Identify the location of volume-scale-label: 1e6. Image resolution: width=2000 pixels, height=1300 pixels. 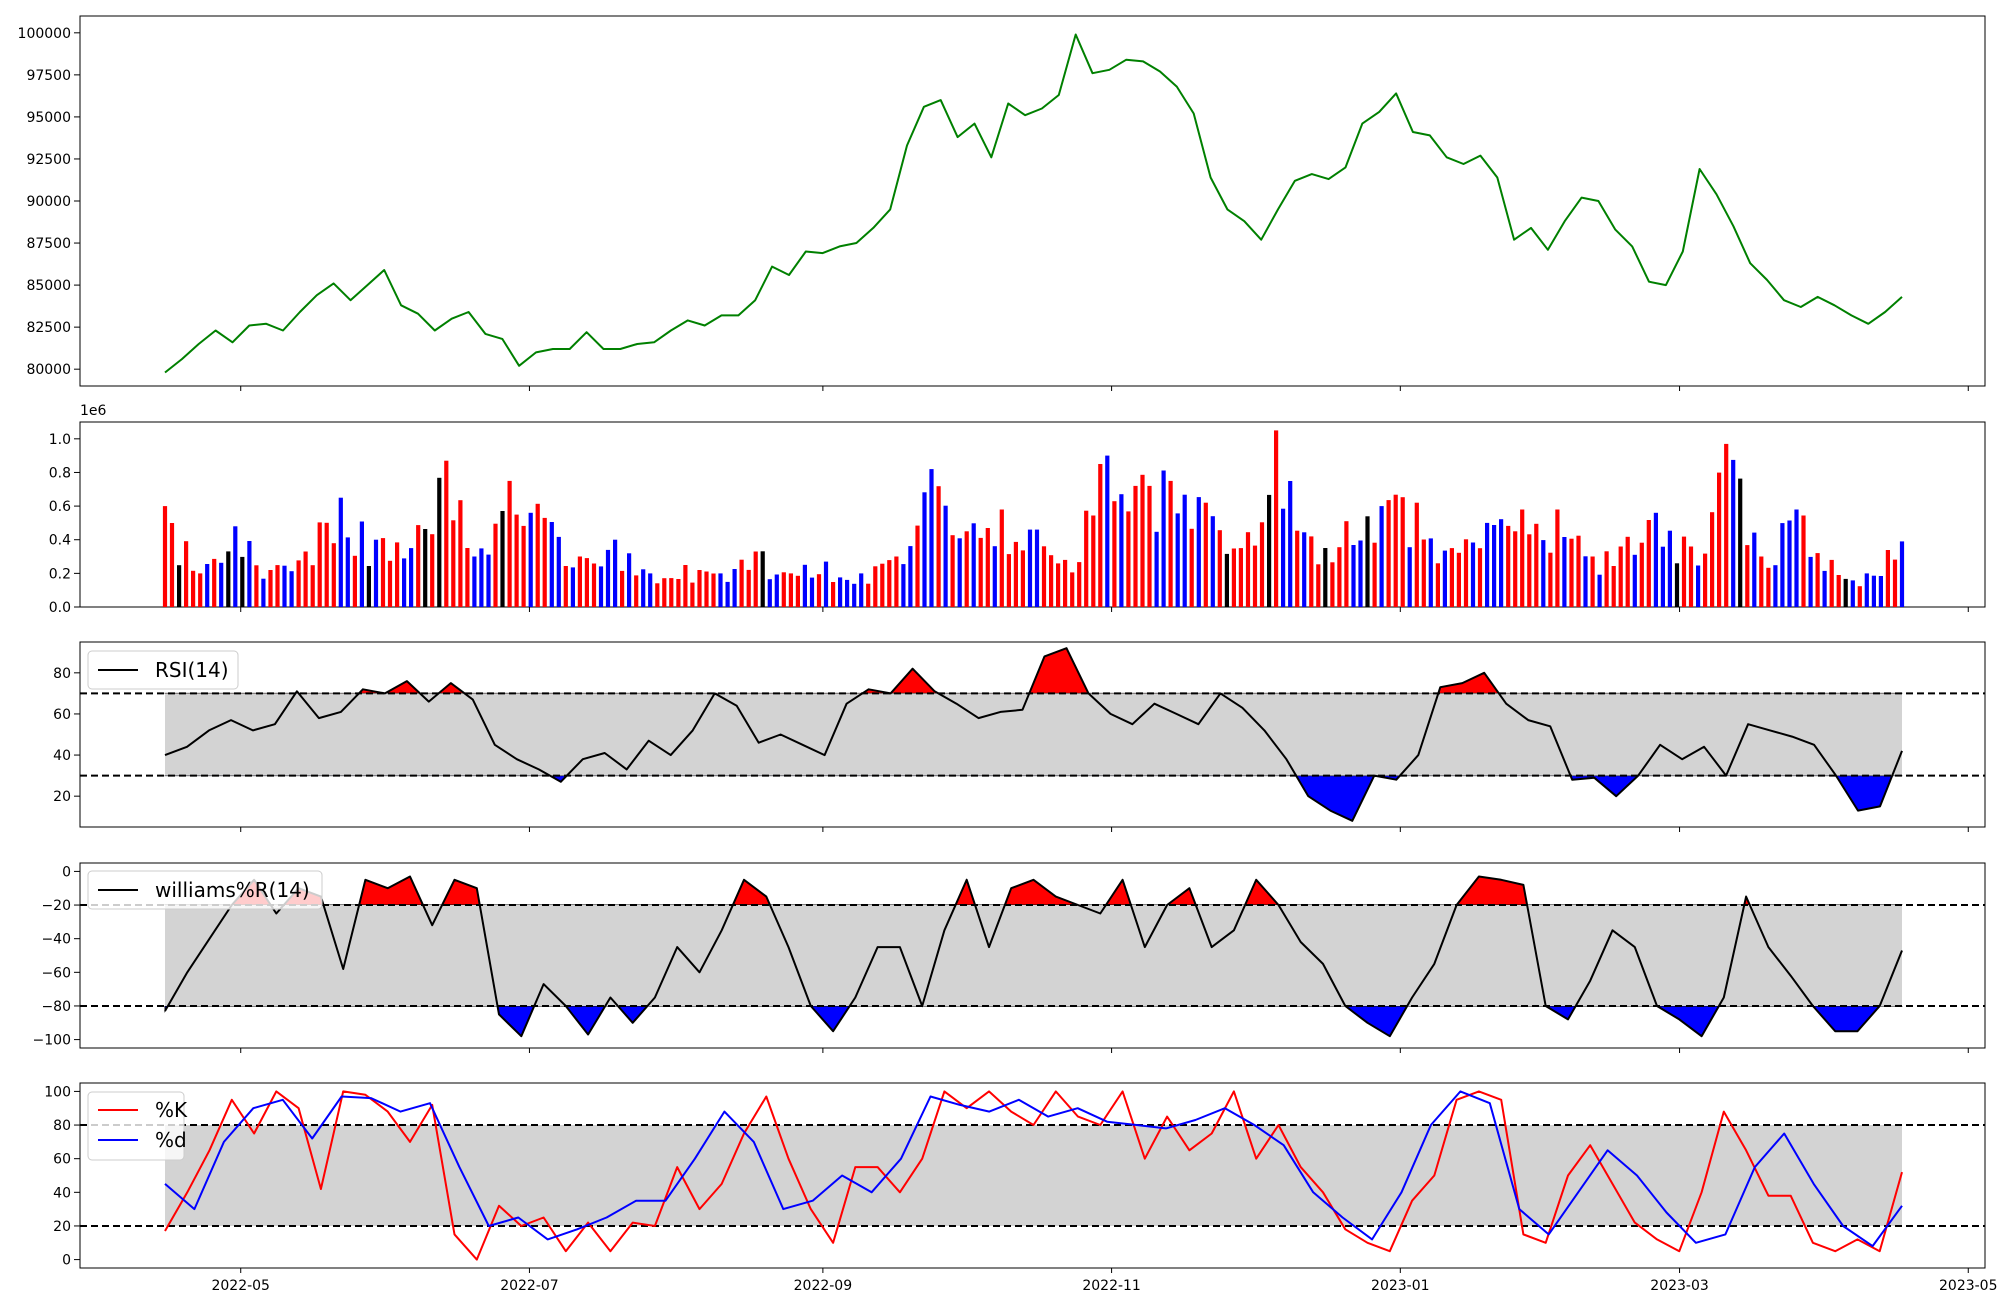
(93, 411).